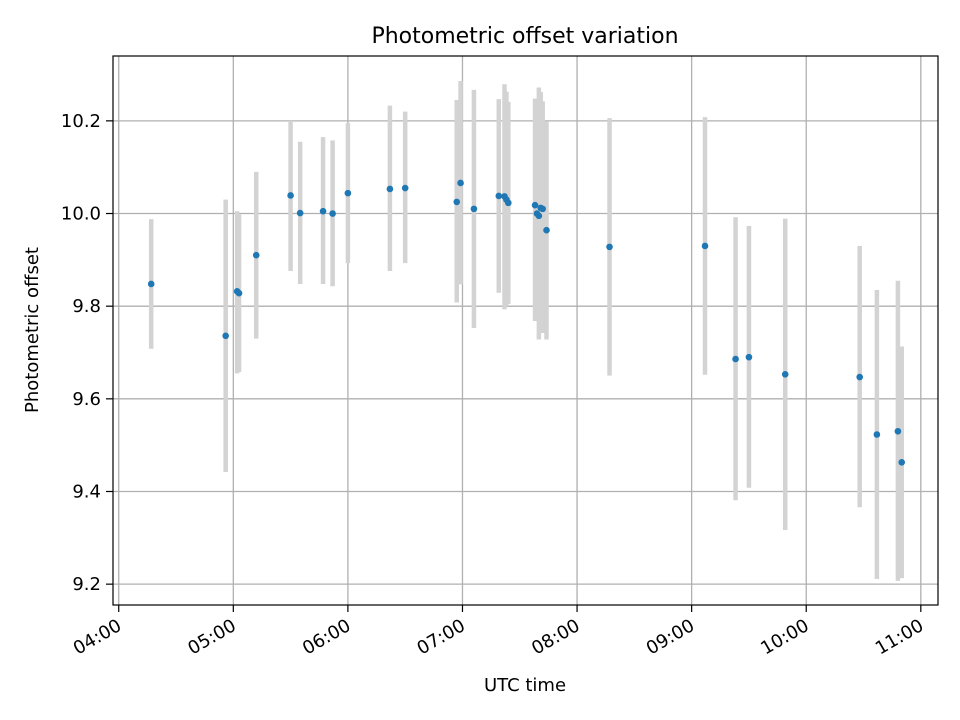  What do you see at coordinates (87, 353) in the screenshot?
I see `y-axis-ticks: 9.2 9.4 9.6 9.8 10.0 10.2` at bounding box center [87, 353].